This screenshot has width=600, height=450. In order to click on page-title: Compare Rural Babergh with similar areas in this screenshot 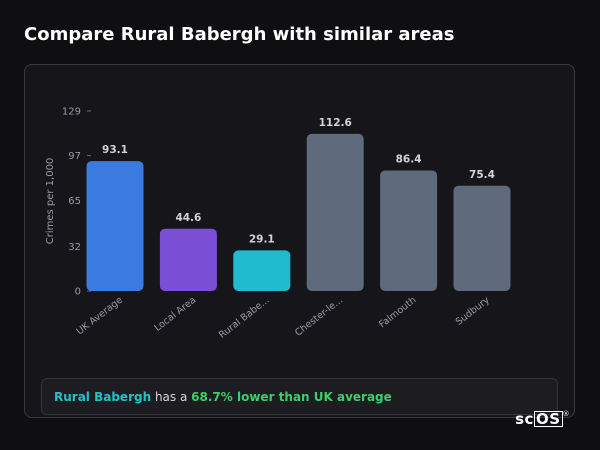, I will do `click(239, 34)`.